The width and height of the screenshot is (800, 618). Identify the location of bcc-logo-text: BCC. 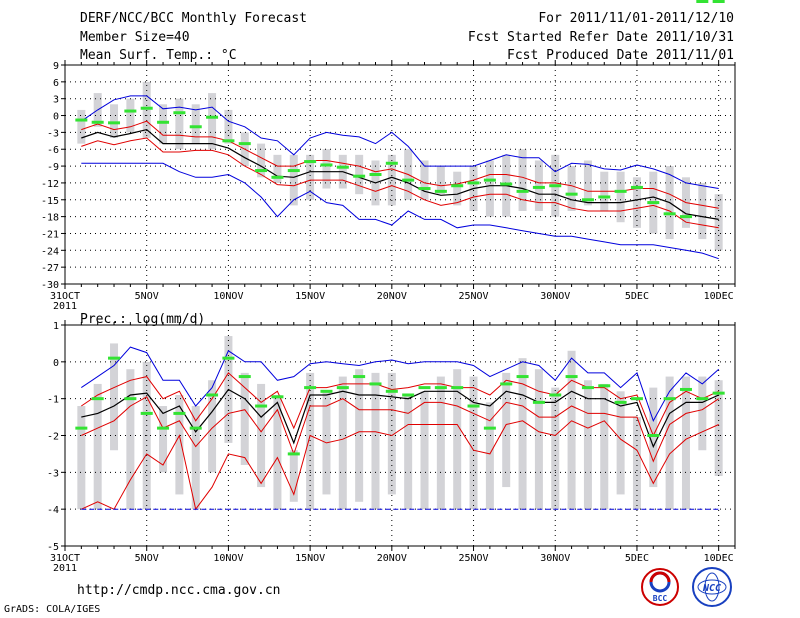
(660, 598).